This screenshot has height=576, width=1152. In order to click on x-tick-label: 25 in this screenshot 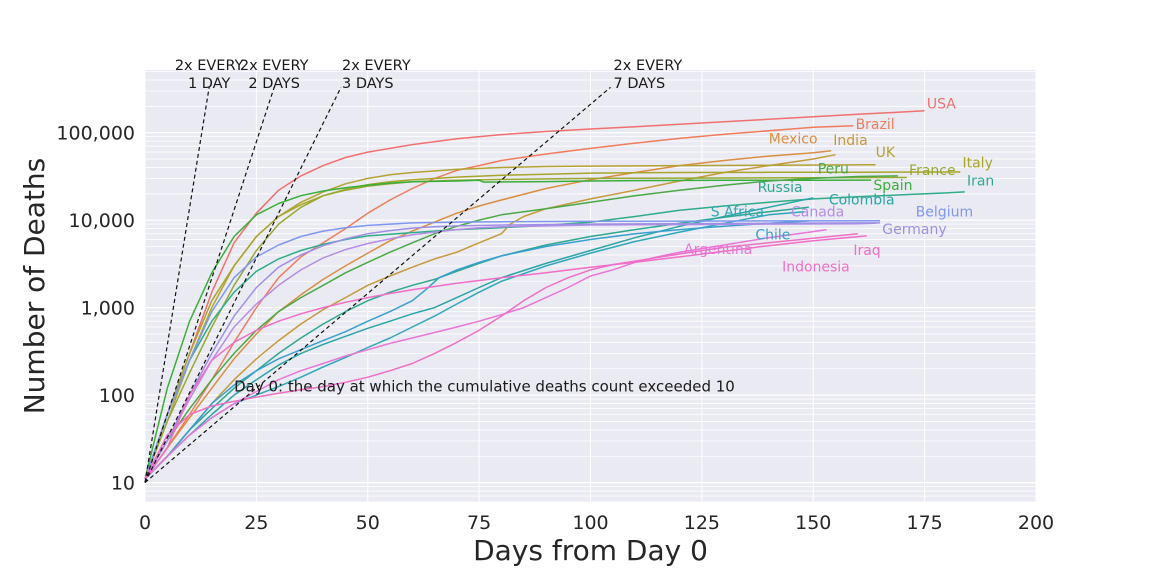, I will do `click(256, 523)`.